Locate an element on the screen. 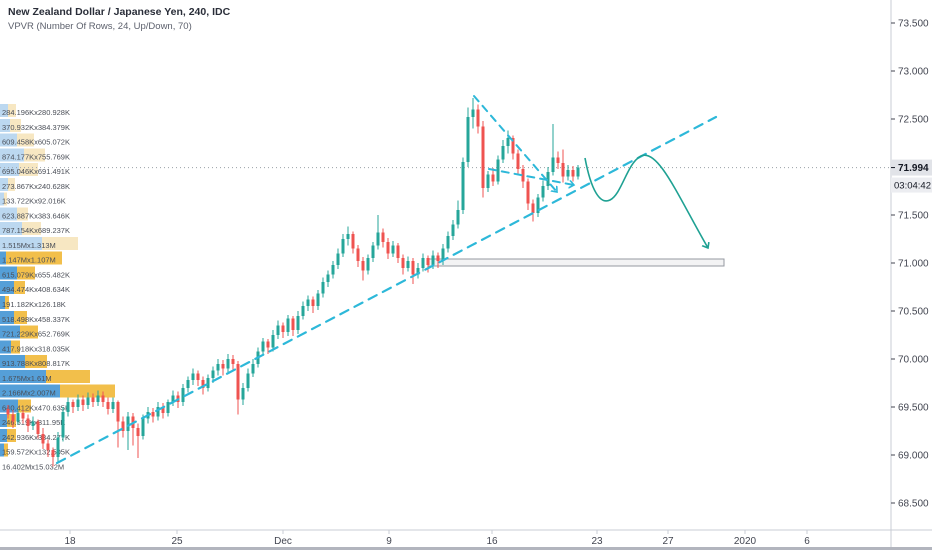  vp-row: 191.182Kx126.18K is located at coordinates (33, 303).